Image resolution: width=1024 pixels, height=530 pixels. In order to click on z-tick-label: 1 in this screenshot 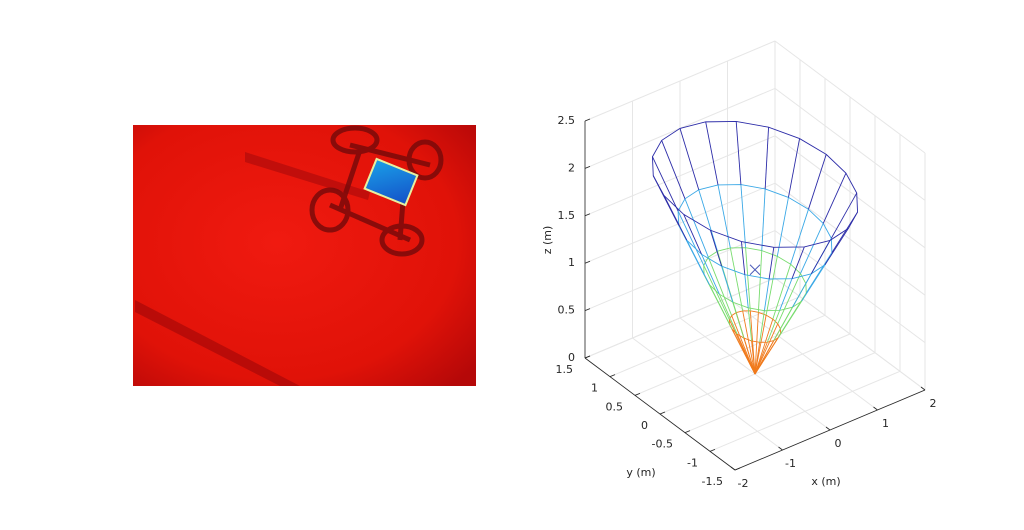, I will do `click(571, 262)`.